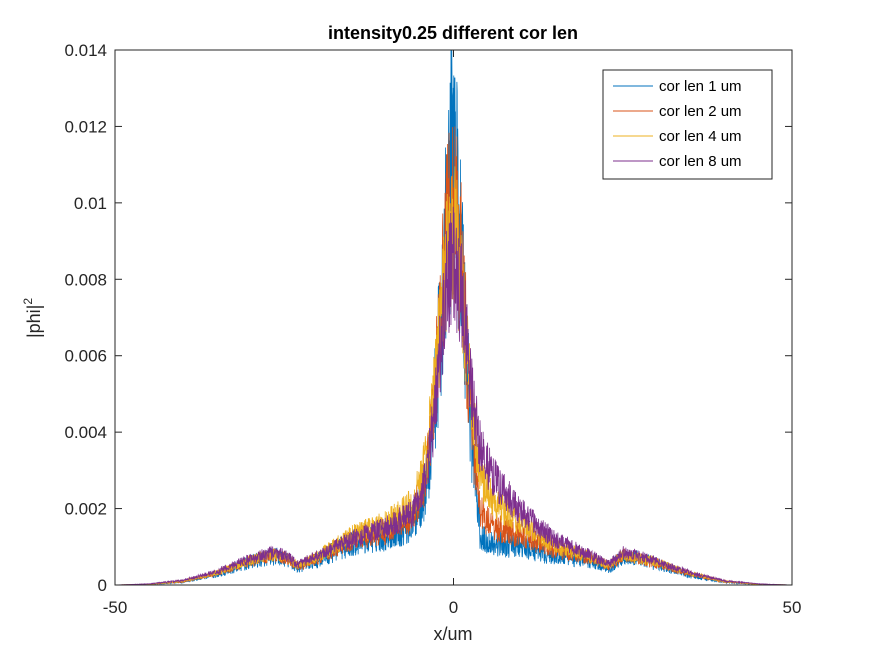 Image resolution: width=875 pixels, height=656 pixels. What do you see at coordinates (452, 634) in the screenshot?
I see `x-axis-label: x/um` at bounding box center [452, 634].